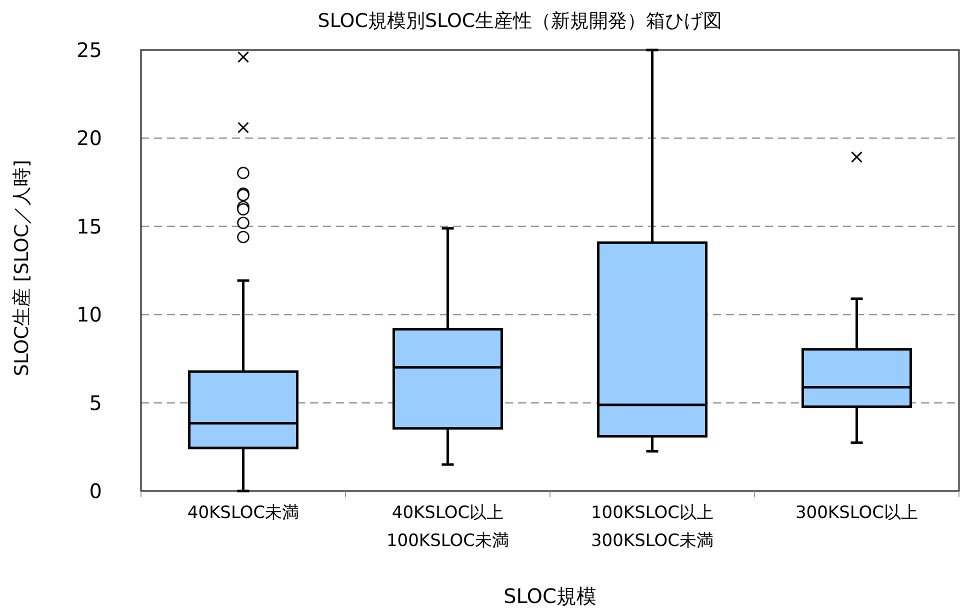  I want to click on x-tick-label: 40KSLOC未満, so click(243, 513).